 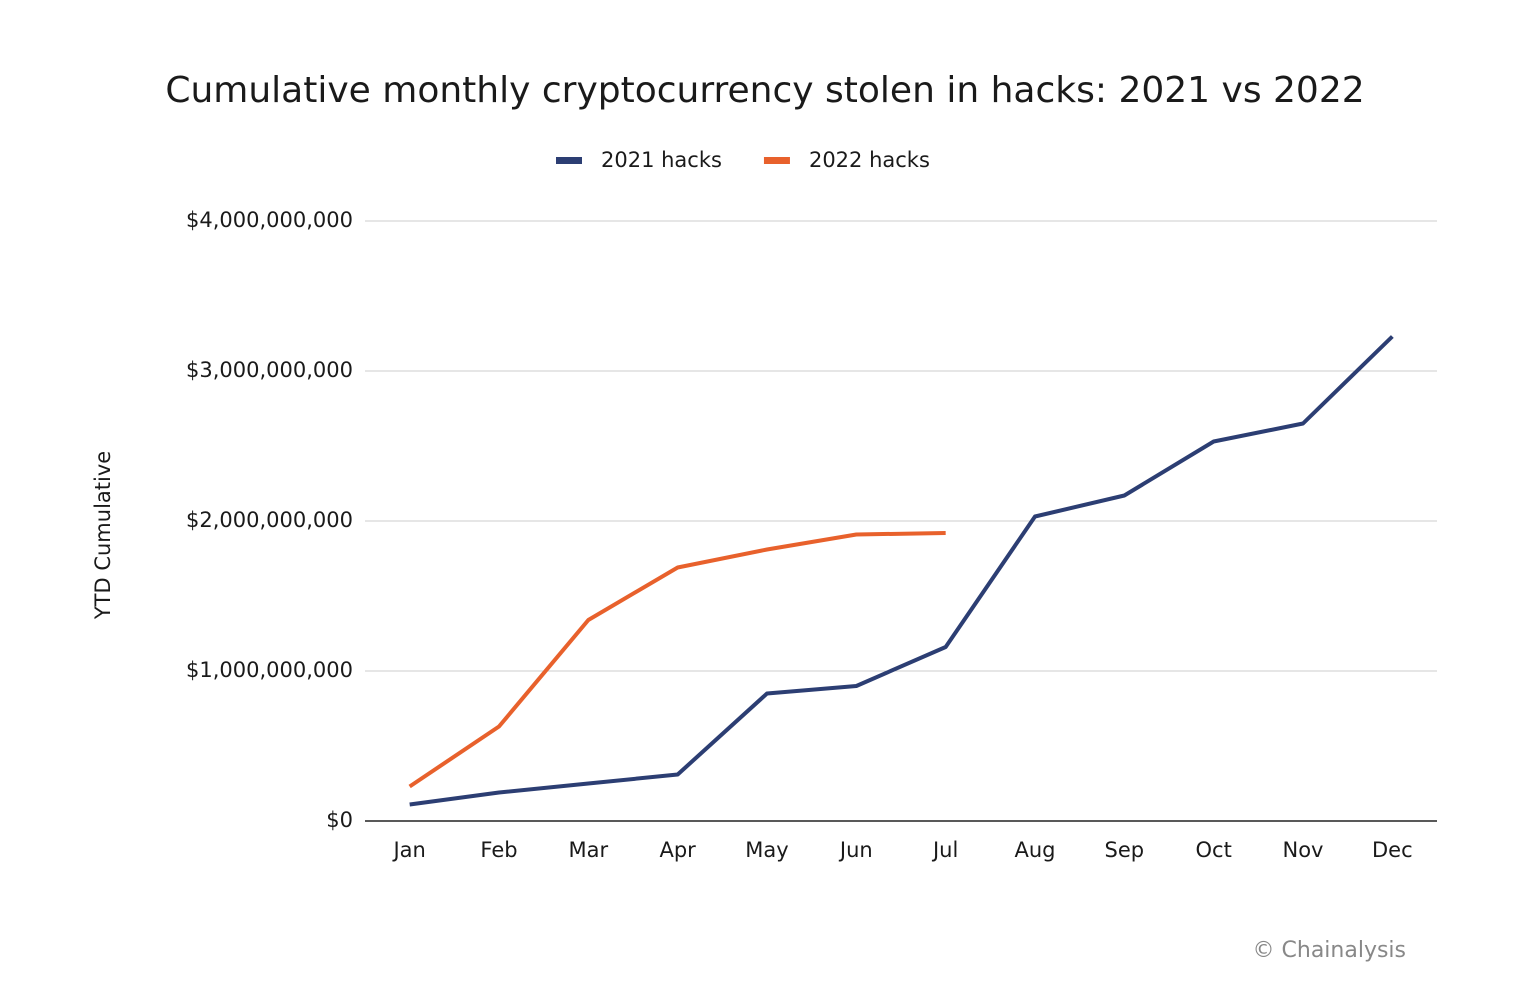 What do you see at coordinates (1303, 850) in the screenshot?
I see `x-tick-label: Nov` at bounding box center [1303, 850].